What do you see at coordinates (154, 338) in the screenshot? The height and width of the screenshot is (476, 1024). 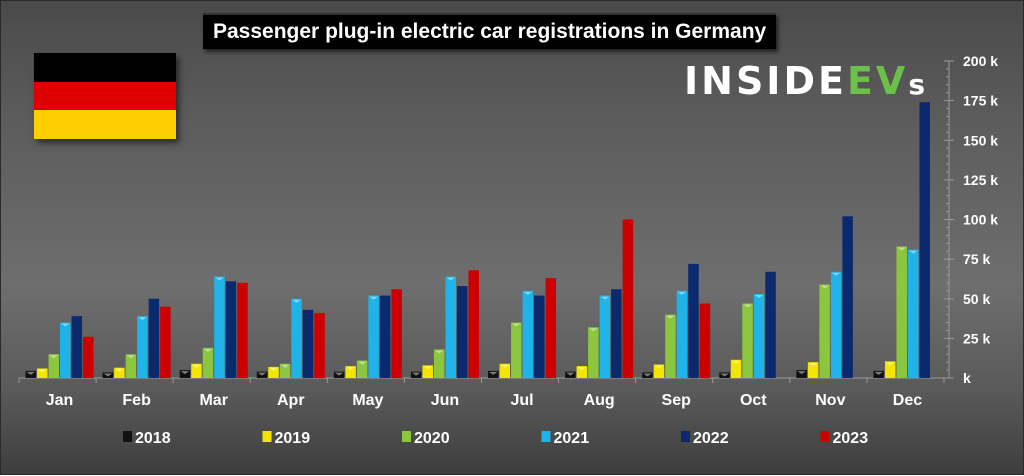 I see `bar-2022-feb` at bounding box center [154, 338].